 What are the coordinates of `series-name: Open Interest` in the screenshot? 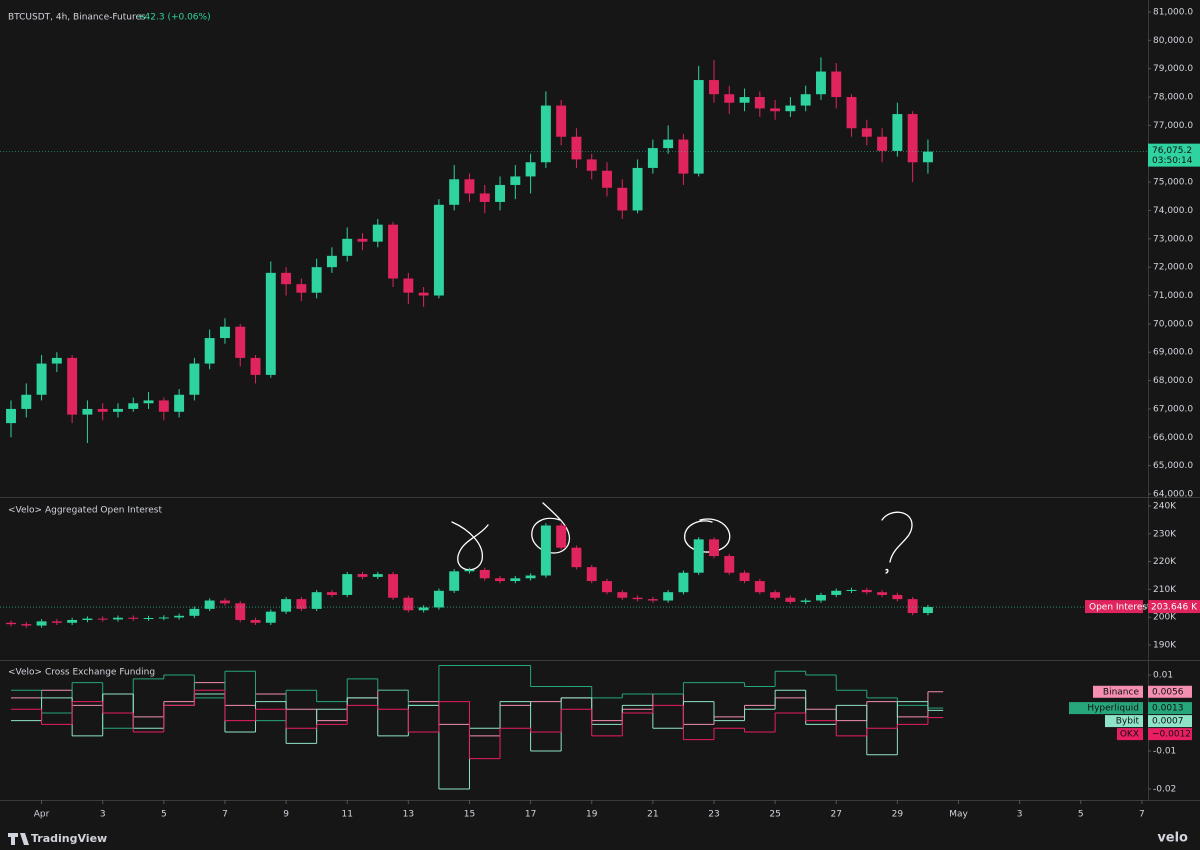 It's located at (1120, 608).